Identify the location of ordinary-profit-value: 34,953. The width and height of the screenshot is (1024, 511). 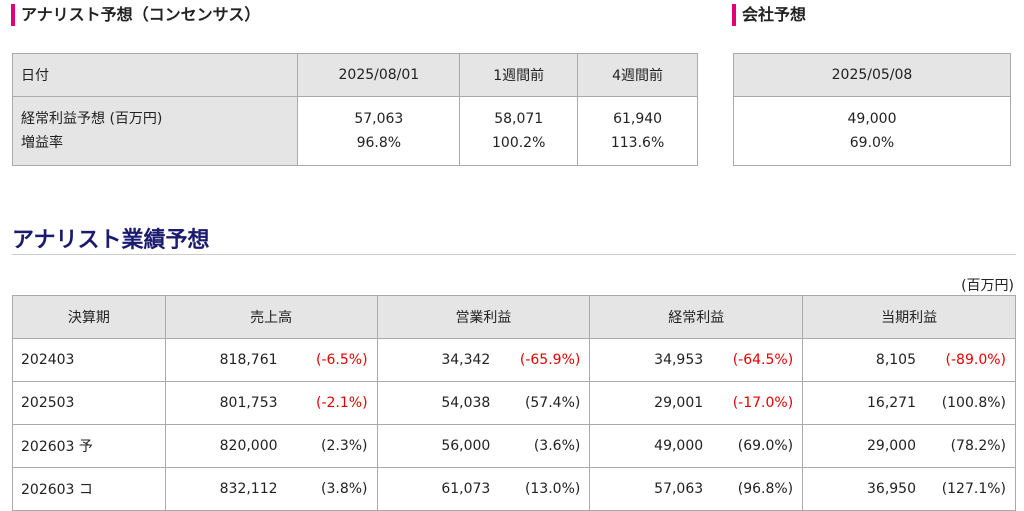
(679, 360).